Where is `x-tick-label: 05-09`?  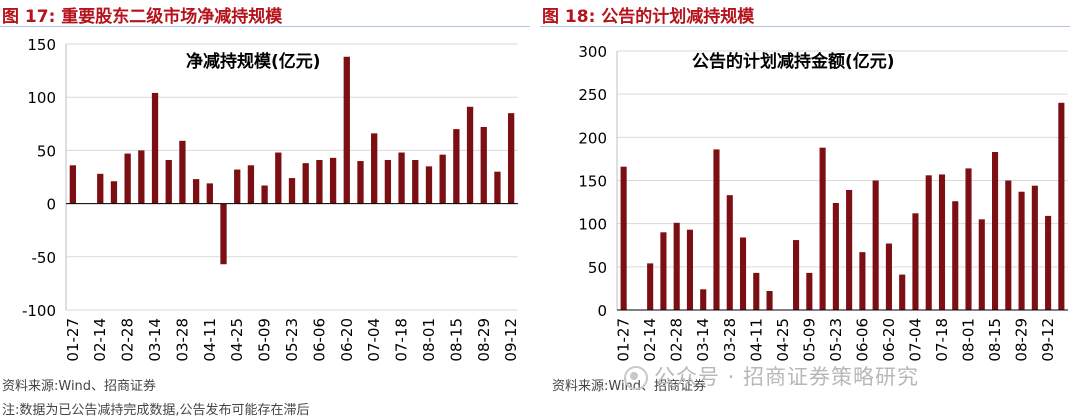 x-tick-label: 05-09 is located at coordinates (265, 340).